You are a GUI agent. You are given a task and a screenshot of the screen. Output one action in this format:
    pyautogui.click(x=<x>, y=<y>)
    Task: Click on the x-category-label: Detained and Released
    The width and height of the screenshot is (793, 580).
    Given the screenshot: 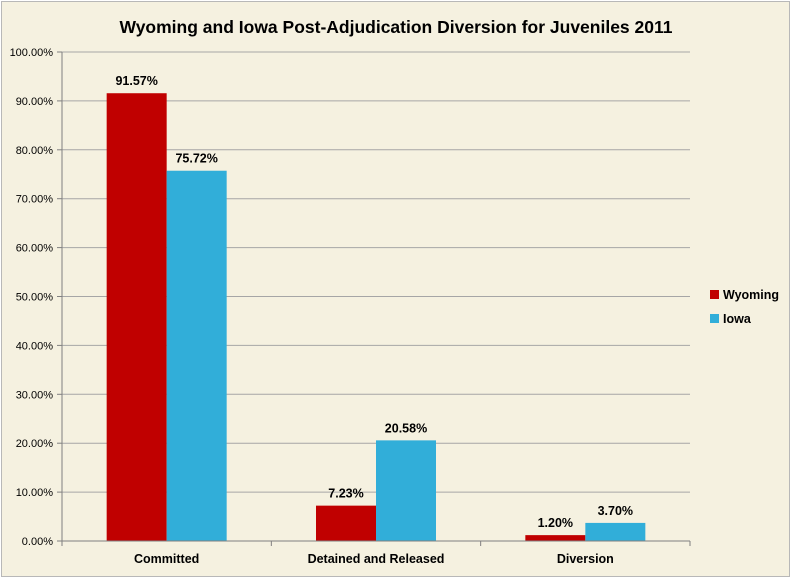 What is the action you would take?
    pyautogui.click(x=376, y=559)
    